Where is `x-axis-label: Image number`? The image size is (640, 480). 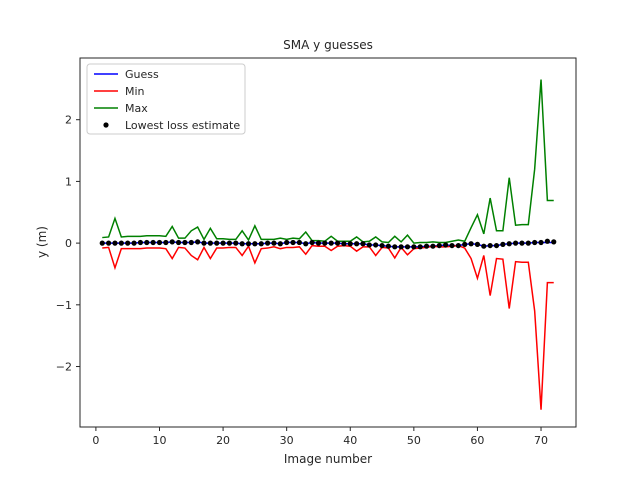 x-axis-label: Image number is located at coordinates (328, 459).